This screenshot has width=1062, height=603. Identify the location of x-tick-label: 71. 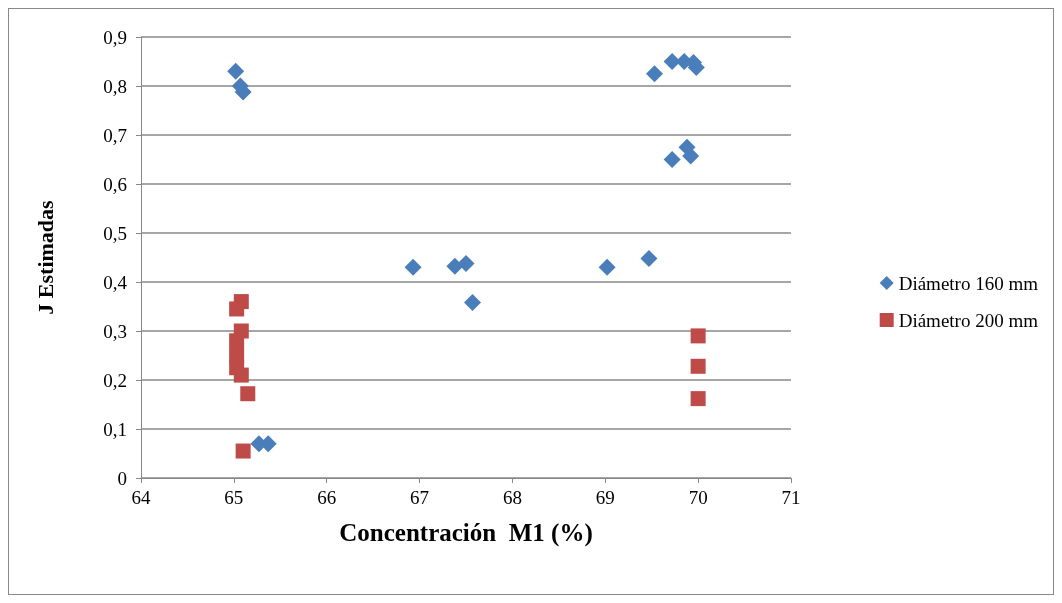
(791, 497).